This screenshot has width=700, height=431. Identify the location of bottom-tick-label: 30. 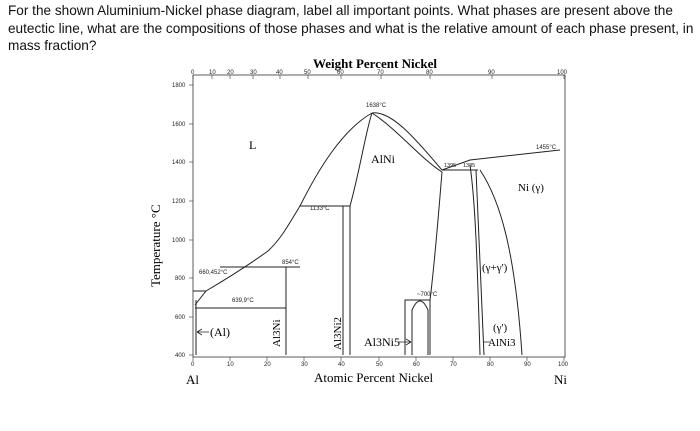
(304, 365).